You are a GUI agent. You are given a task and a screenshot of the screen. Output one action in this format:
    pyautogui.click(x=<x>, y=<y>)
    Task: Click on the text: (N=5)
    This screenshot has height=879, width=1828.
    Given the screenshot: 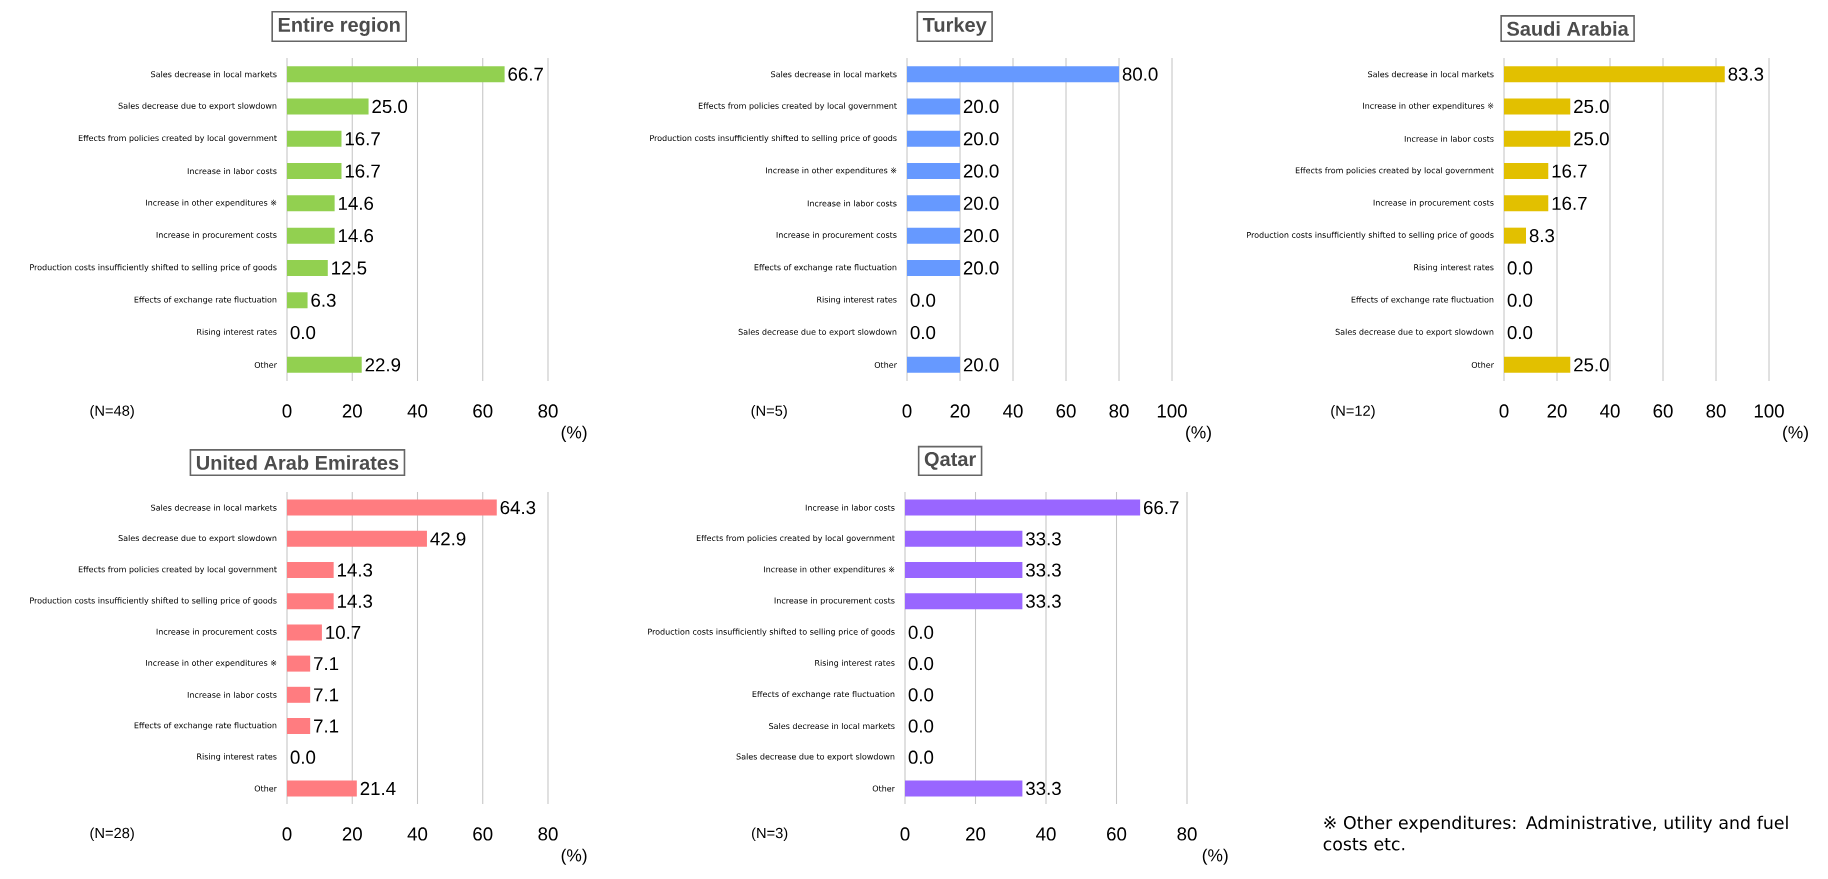 What is the action you would take?
    pyautogui.click(x=769, y=412)
    